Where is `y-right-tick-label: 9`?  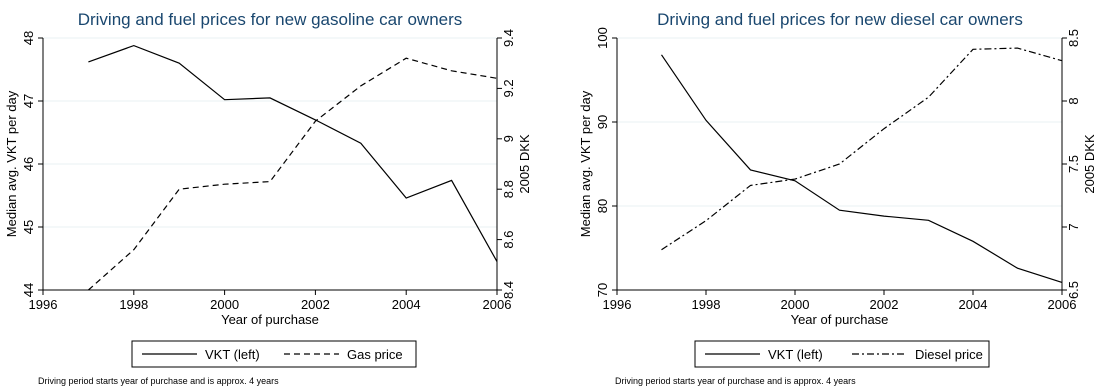
y-right-tick-label: 9 is located at coordinates (508, 138).